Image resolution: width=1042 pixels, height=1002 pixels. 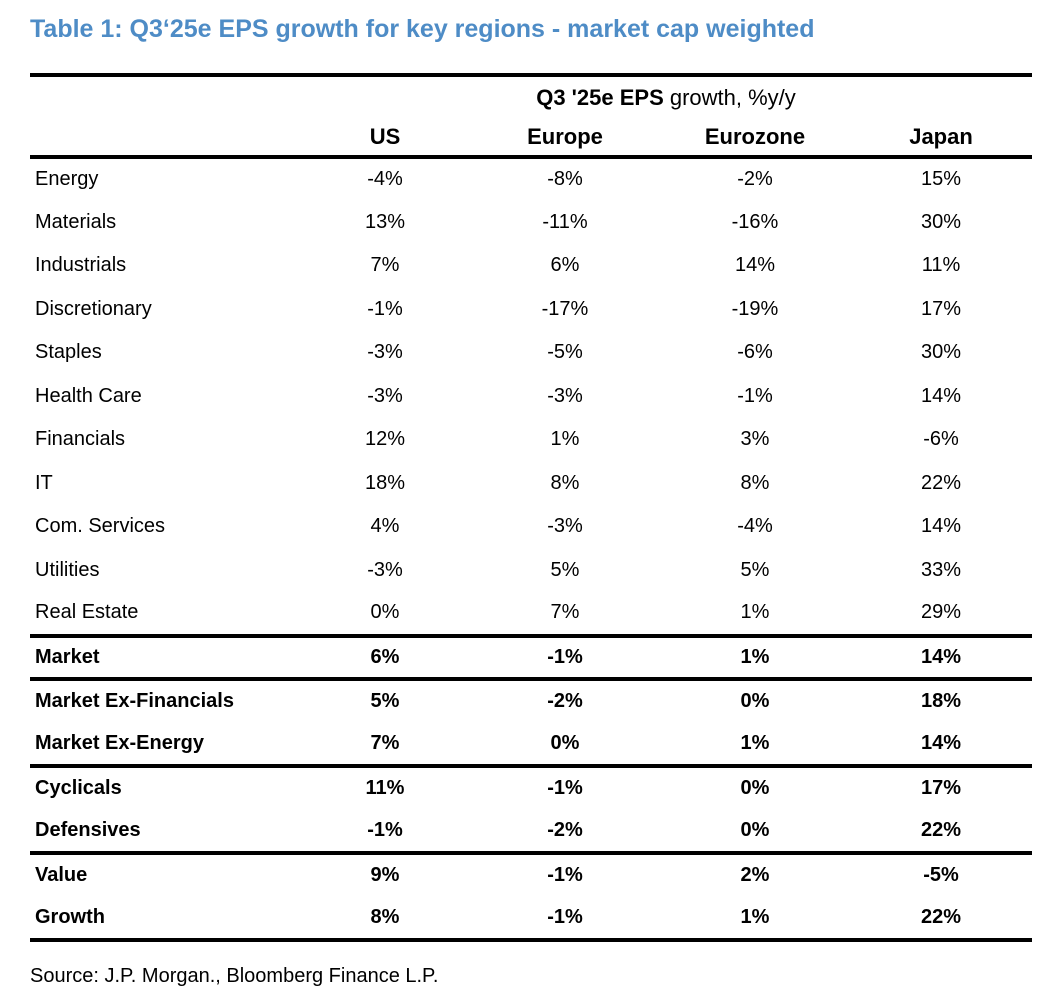 I want to click on row-label: Defensives, so click(x=88, y=829).